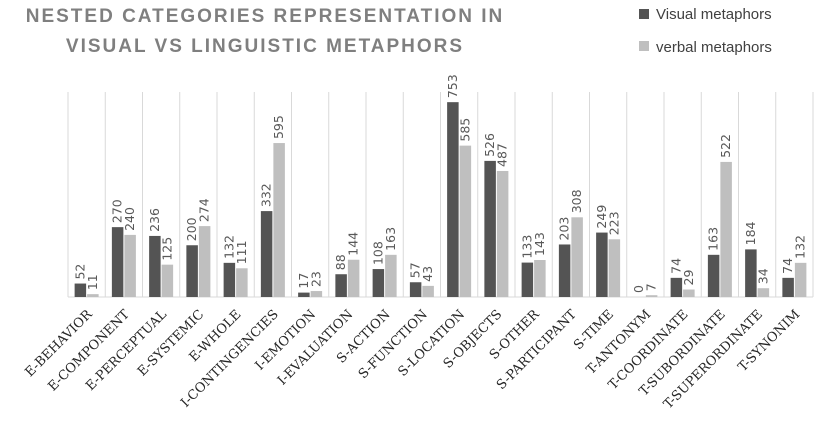 Image resolution: width=827 pixels, height=440 pixels. Describe the element at coordinates (80, 290) in the screenshot. I see `bar-visual-e-behavior` at that location.